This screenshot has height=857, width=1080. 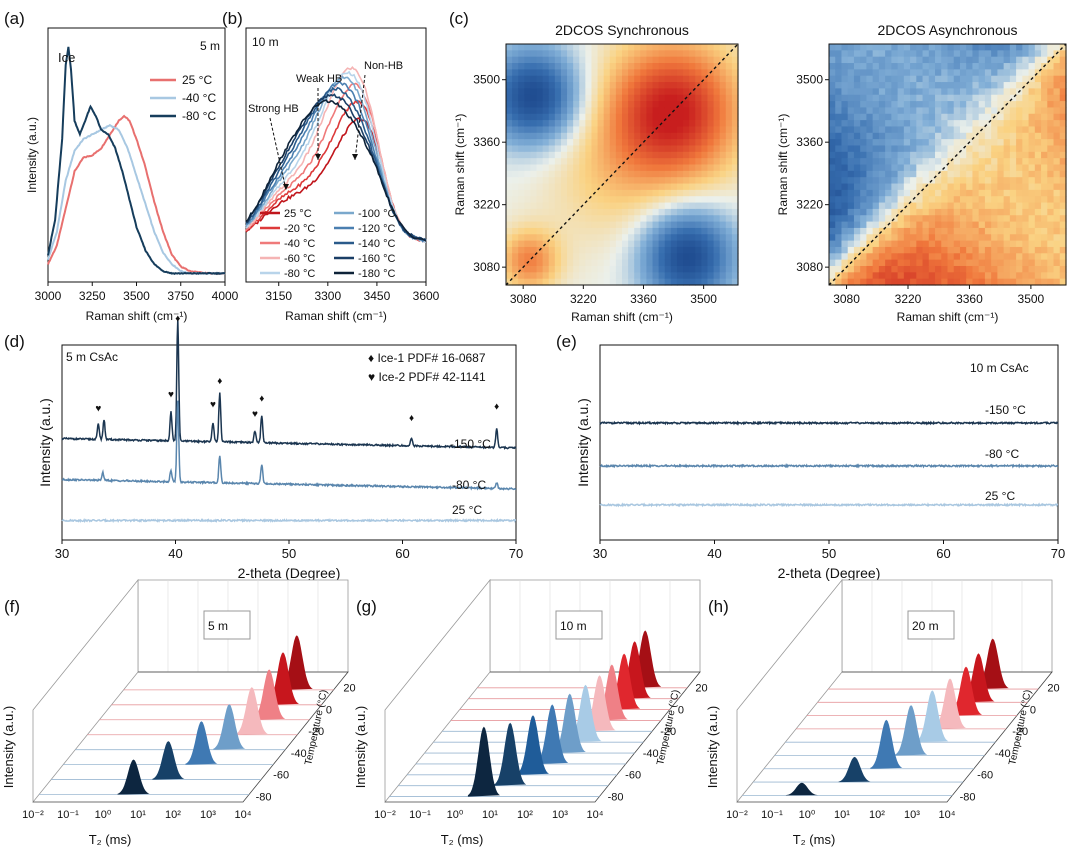 What do you see at coordinates (360, 747) in the screenshot?
I see `y-axis-label: Intensity (a.u.)` at bounding box center [360, 747].